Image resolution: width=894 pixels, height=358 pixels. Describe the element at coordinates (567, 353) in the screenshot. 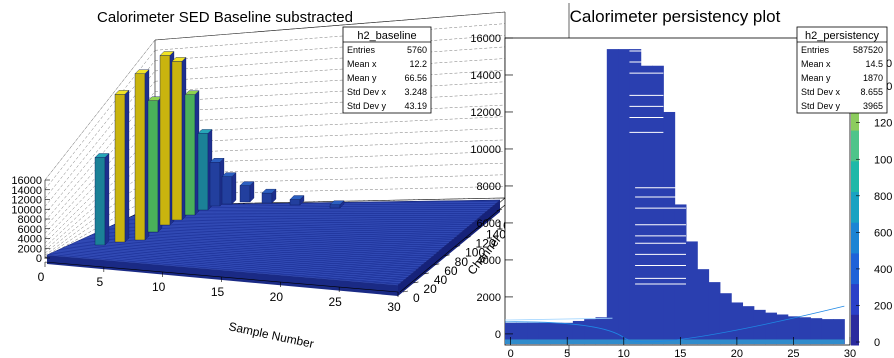

I see `x-tick-label: 5` at that location.